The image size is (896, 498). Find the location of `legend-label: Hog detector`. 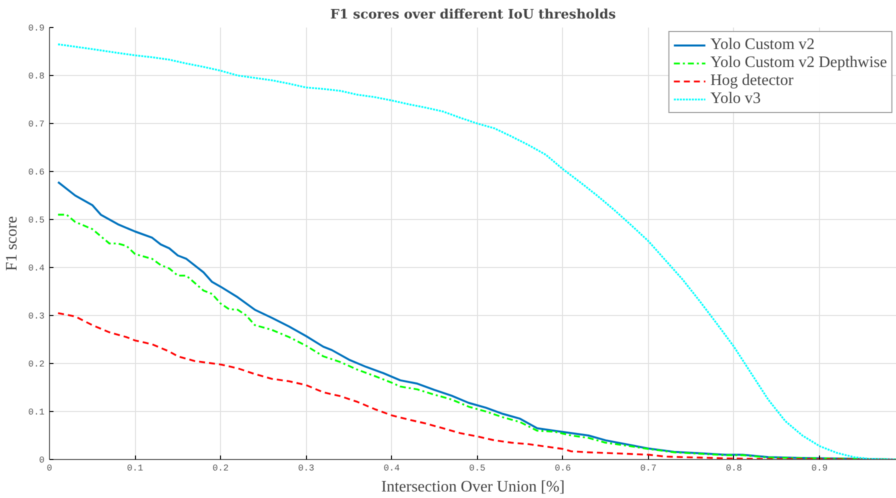

legend-label: Hog detector is located at coordinates (752, 81).